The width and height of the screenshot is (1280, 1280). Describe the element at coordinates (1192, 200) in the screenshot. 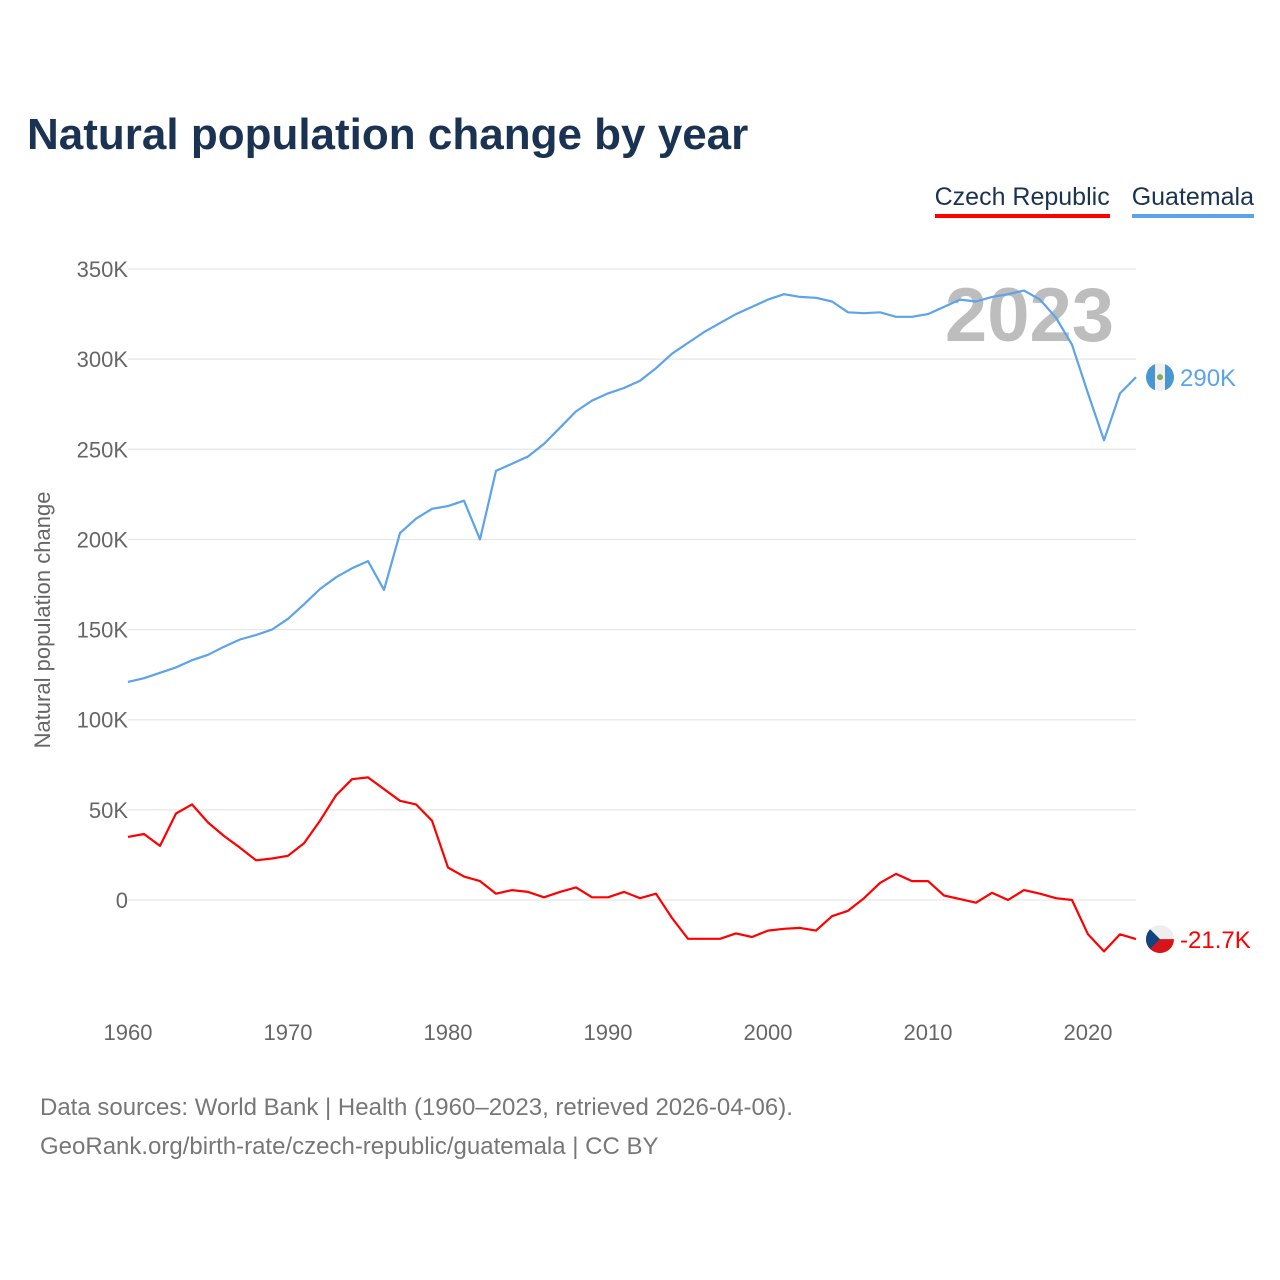

I see `legend-item-guatemala: Guatemala` at that location.